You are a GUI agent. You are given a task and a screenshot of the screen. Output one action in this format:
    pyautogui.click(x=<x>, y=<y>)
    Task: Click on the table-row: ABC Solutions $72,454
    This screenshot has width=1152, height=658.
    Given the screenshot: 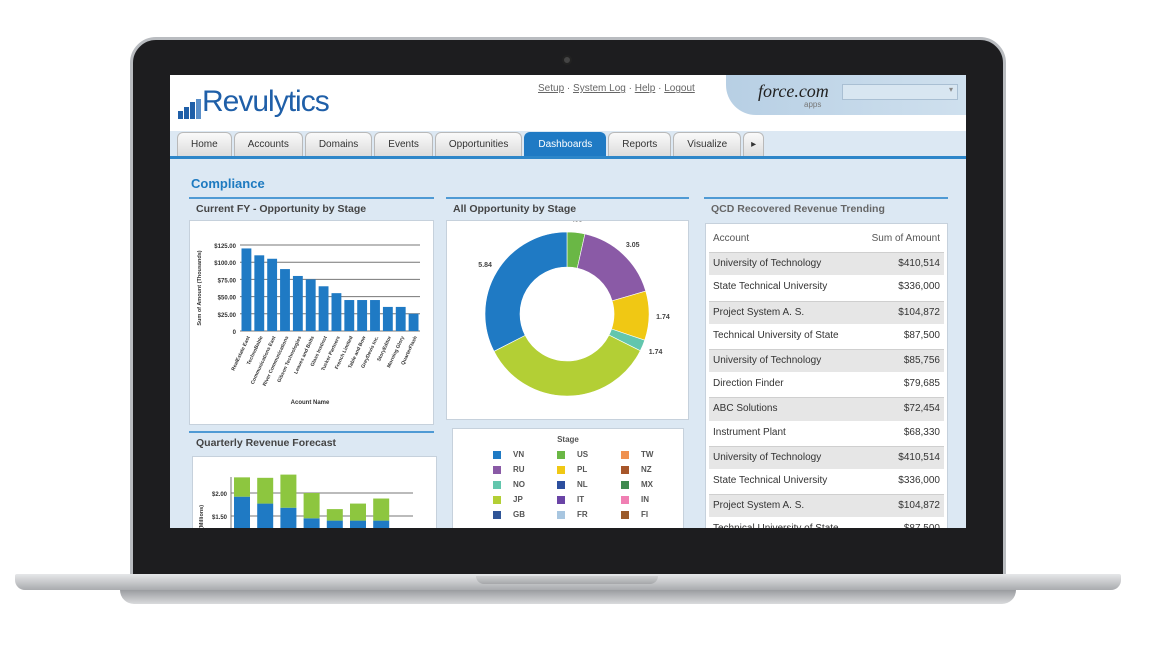 What is the action you would take?
    pyautogui.click(x=826, y=409)
    